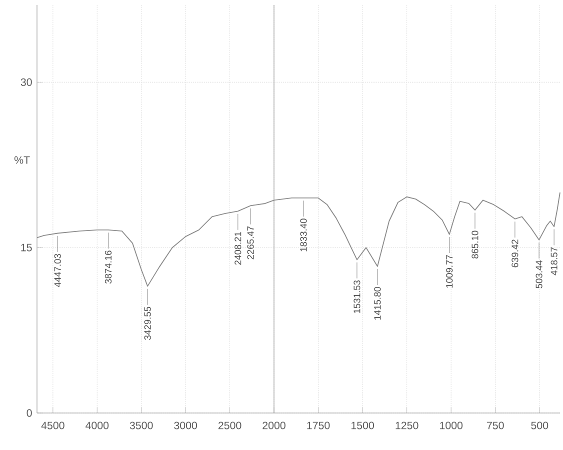  I want to click on annotation: 1833.40, so click(303, 235).